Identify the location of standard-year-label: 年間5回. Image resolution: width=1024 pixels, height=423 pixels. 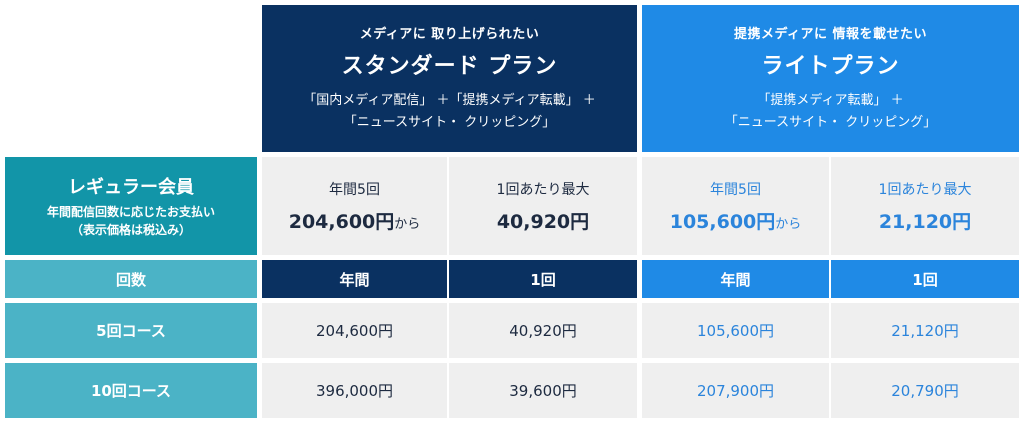
(354, 189).